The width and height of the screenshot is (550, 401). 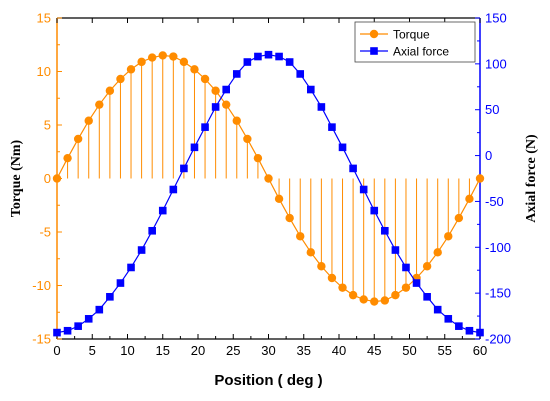 What do you see at coordinates (41, 339) in the screenshot?
I see `left-y-tick-label: -15` at bounding box center [41, 339].